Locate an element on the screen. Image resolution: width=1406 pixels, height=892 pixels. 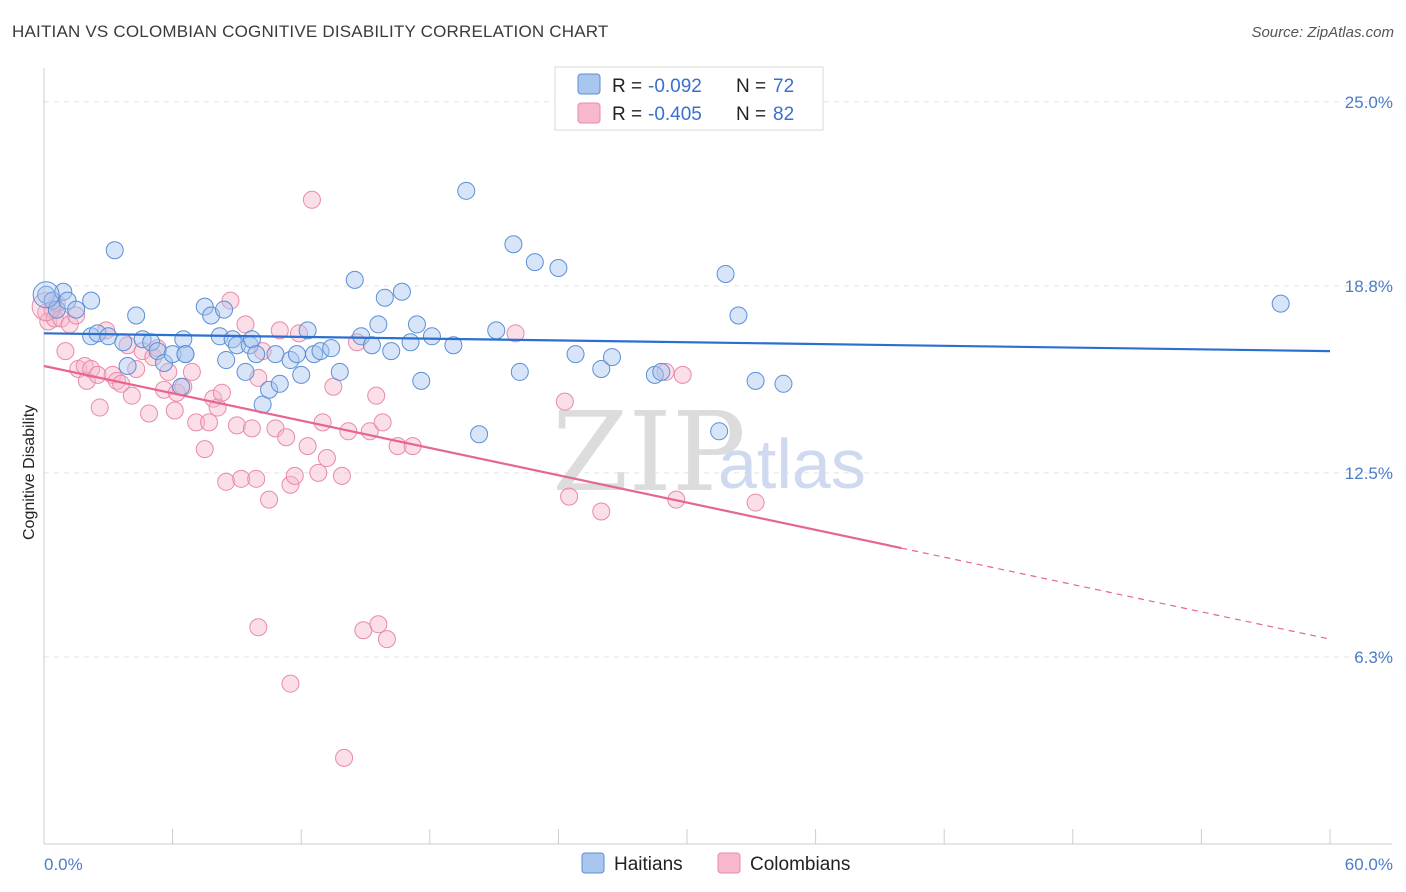
legend-colombians-r: -0.405 is located at coordinates (675, 114).